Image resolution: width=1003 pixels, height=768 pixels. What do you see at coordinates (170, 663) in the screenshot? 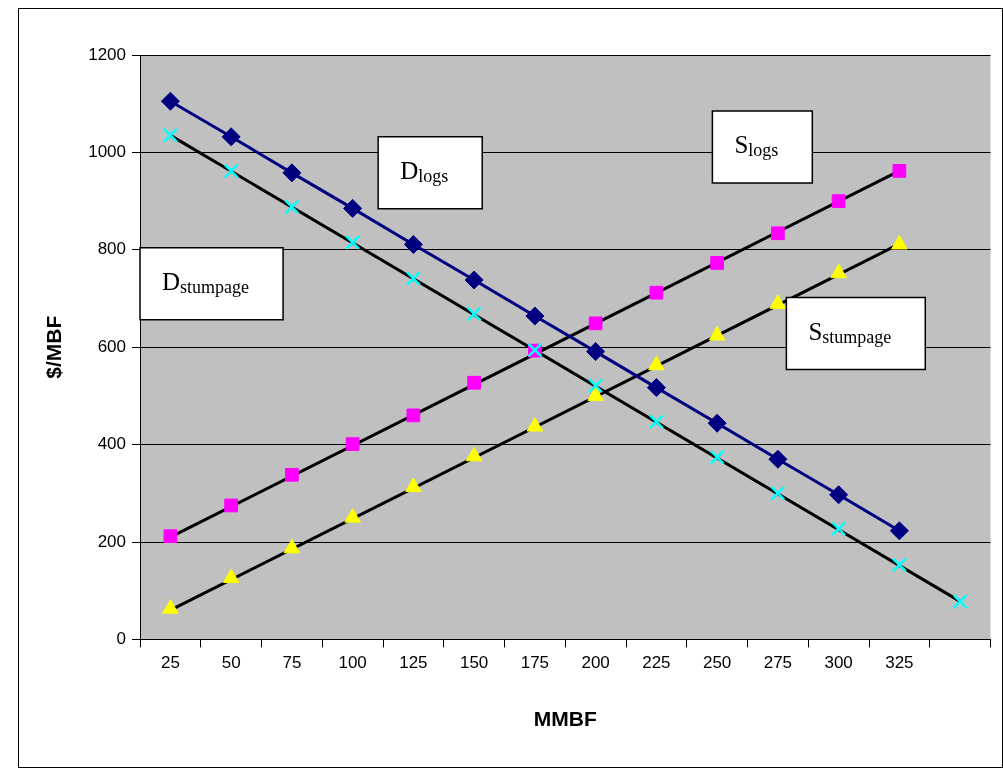
I see `x-tick-label: 25` at bounding box center [170, 663].